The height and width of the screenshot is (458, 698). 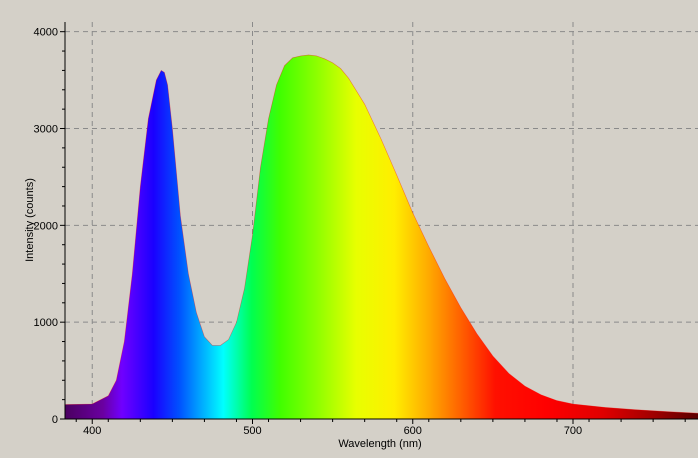 I want to click on x-tick-label: 700, so click(x=573, y=431).